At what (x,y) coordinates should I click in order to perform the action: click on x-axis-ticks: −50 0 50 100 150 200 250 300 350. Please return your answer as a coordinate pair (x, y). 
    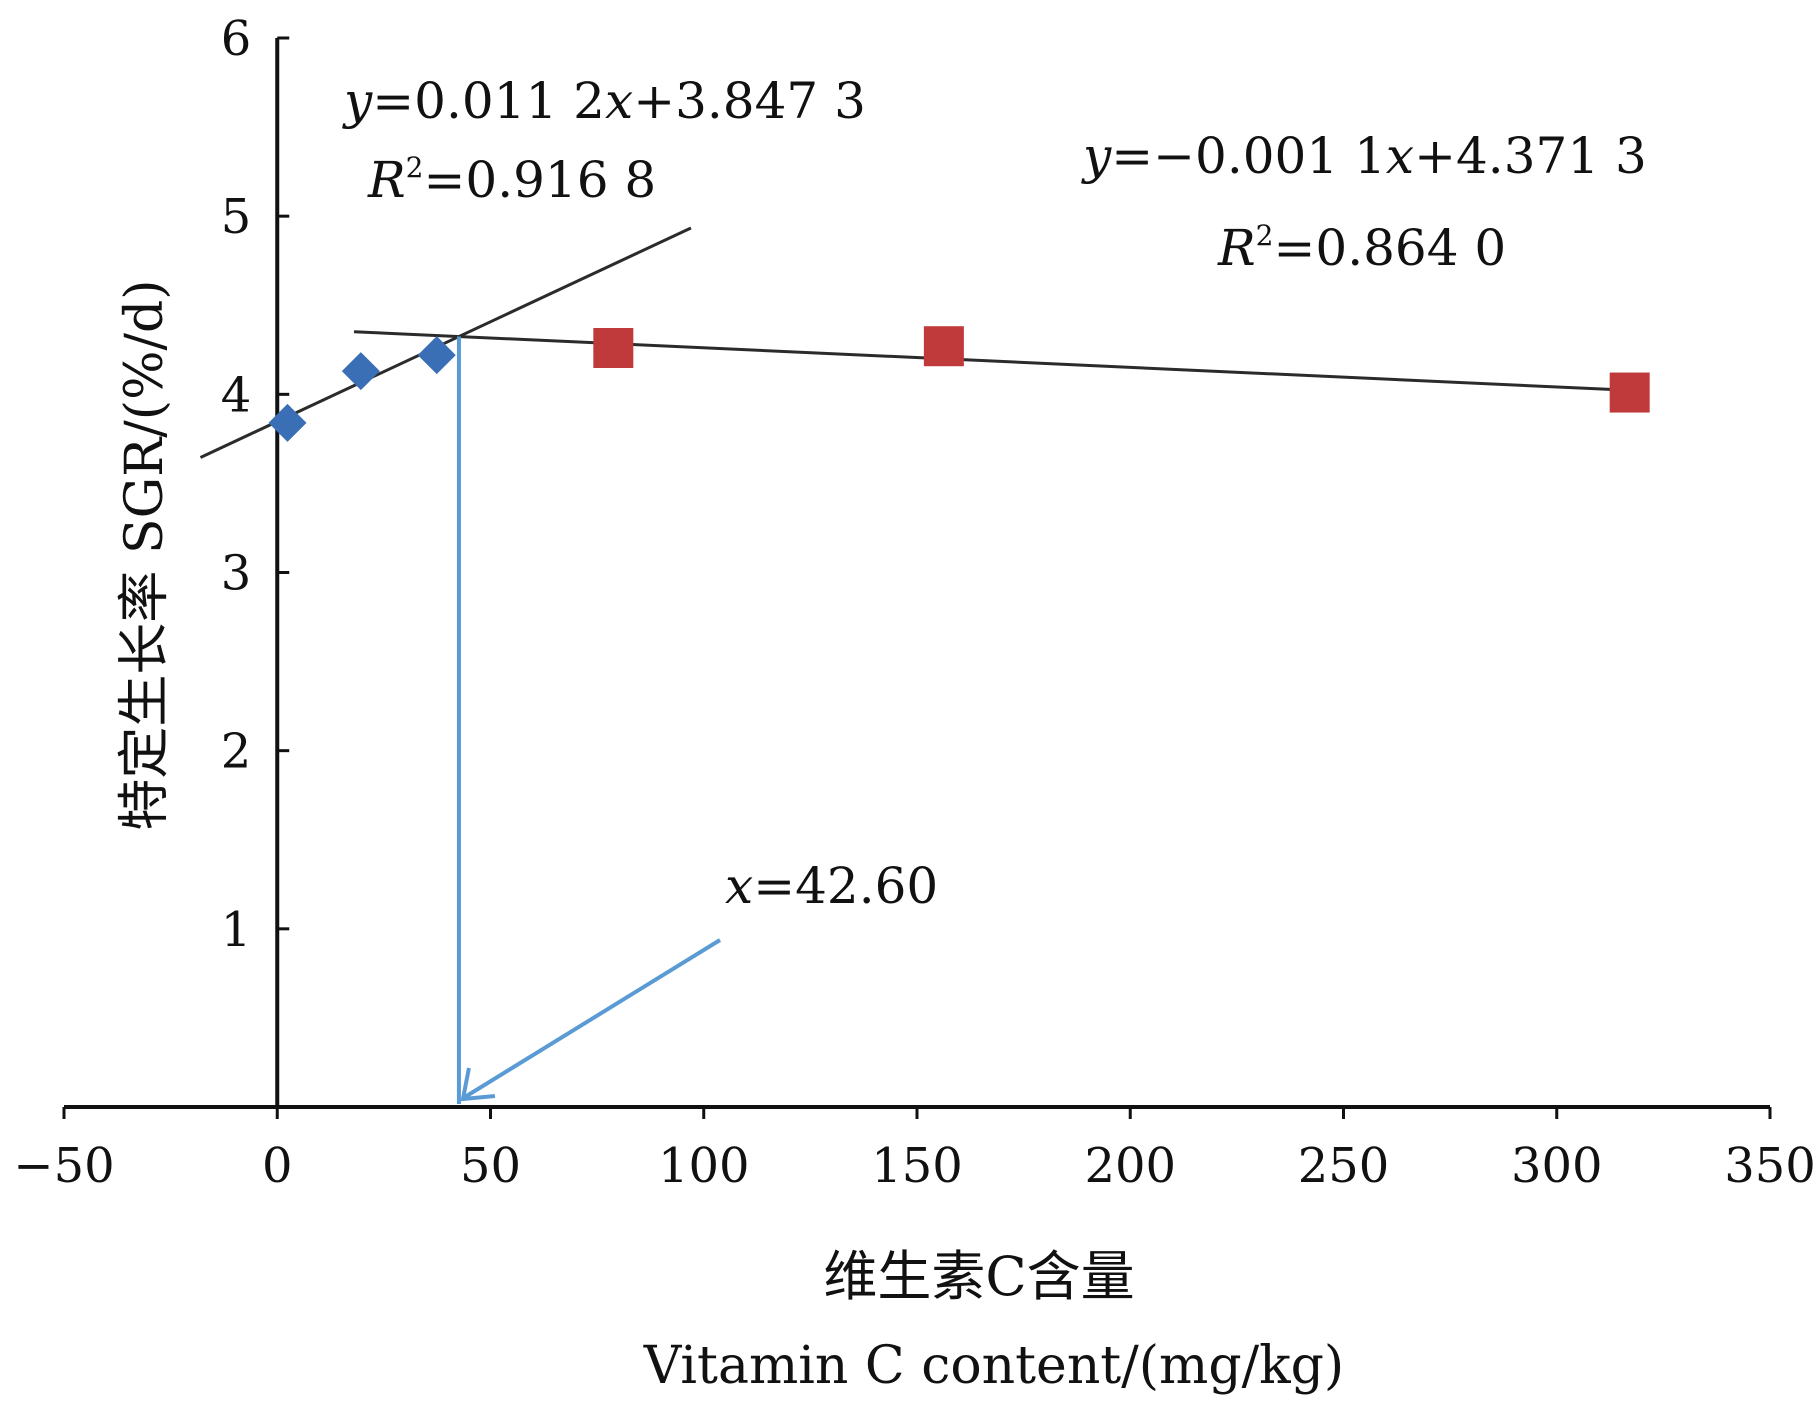
    Looking at the image, I should click on (914, 1150).